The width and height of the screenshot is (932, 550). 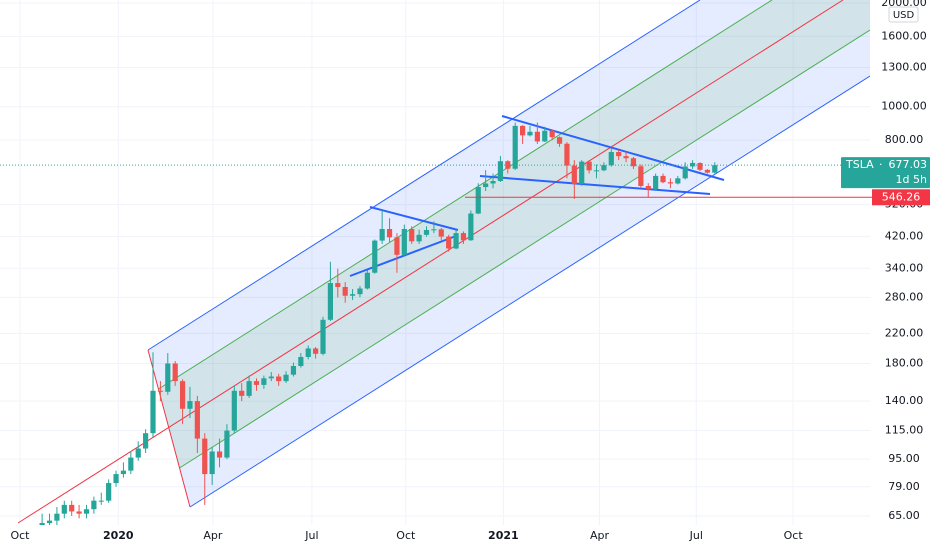 What do you see at coordinates (904, 430) in the screenshot?
I see `y-tick-label: 115.00` at bounding box center [904, 430].